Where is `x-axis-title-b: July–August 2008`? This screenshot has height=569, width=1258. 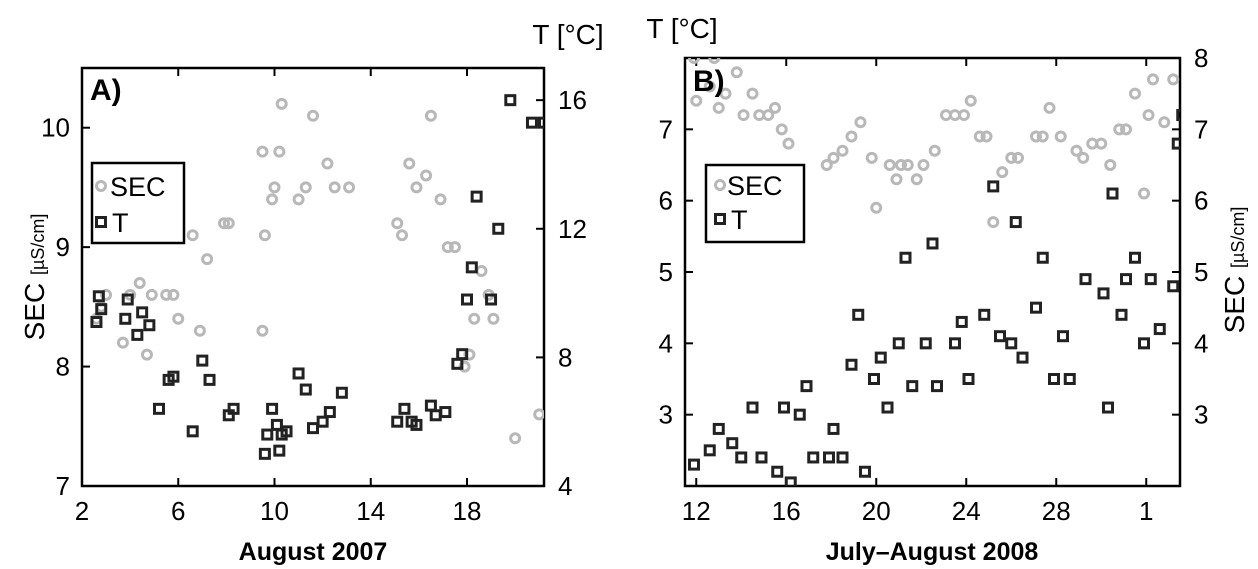
x-axis-title-b: July–August 2008 is located at coordinates (932, 552).